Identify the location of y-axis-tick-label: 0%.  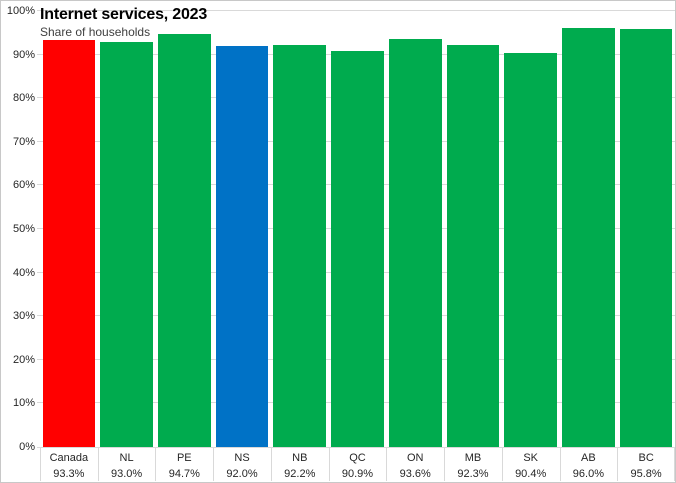
(27, 447).